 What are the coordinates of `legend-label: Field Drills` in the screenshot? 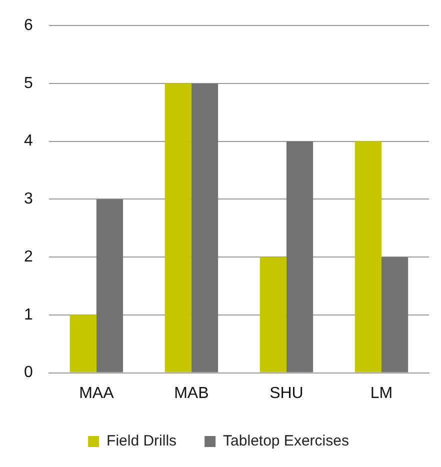 It's located at (141, 441).